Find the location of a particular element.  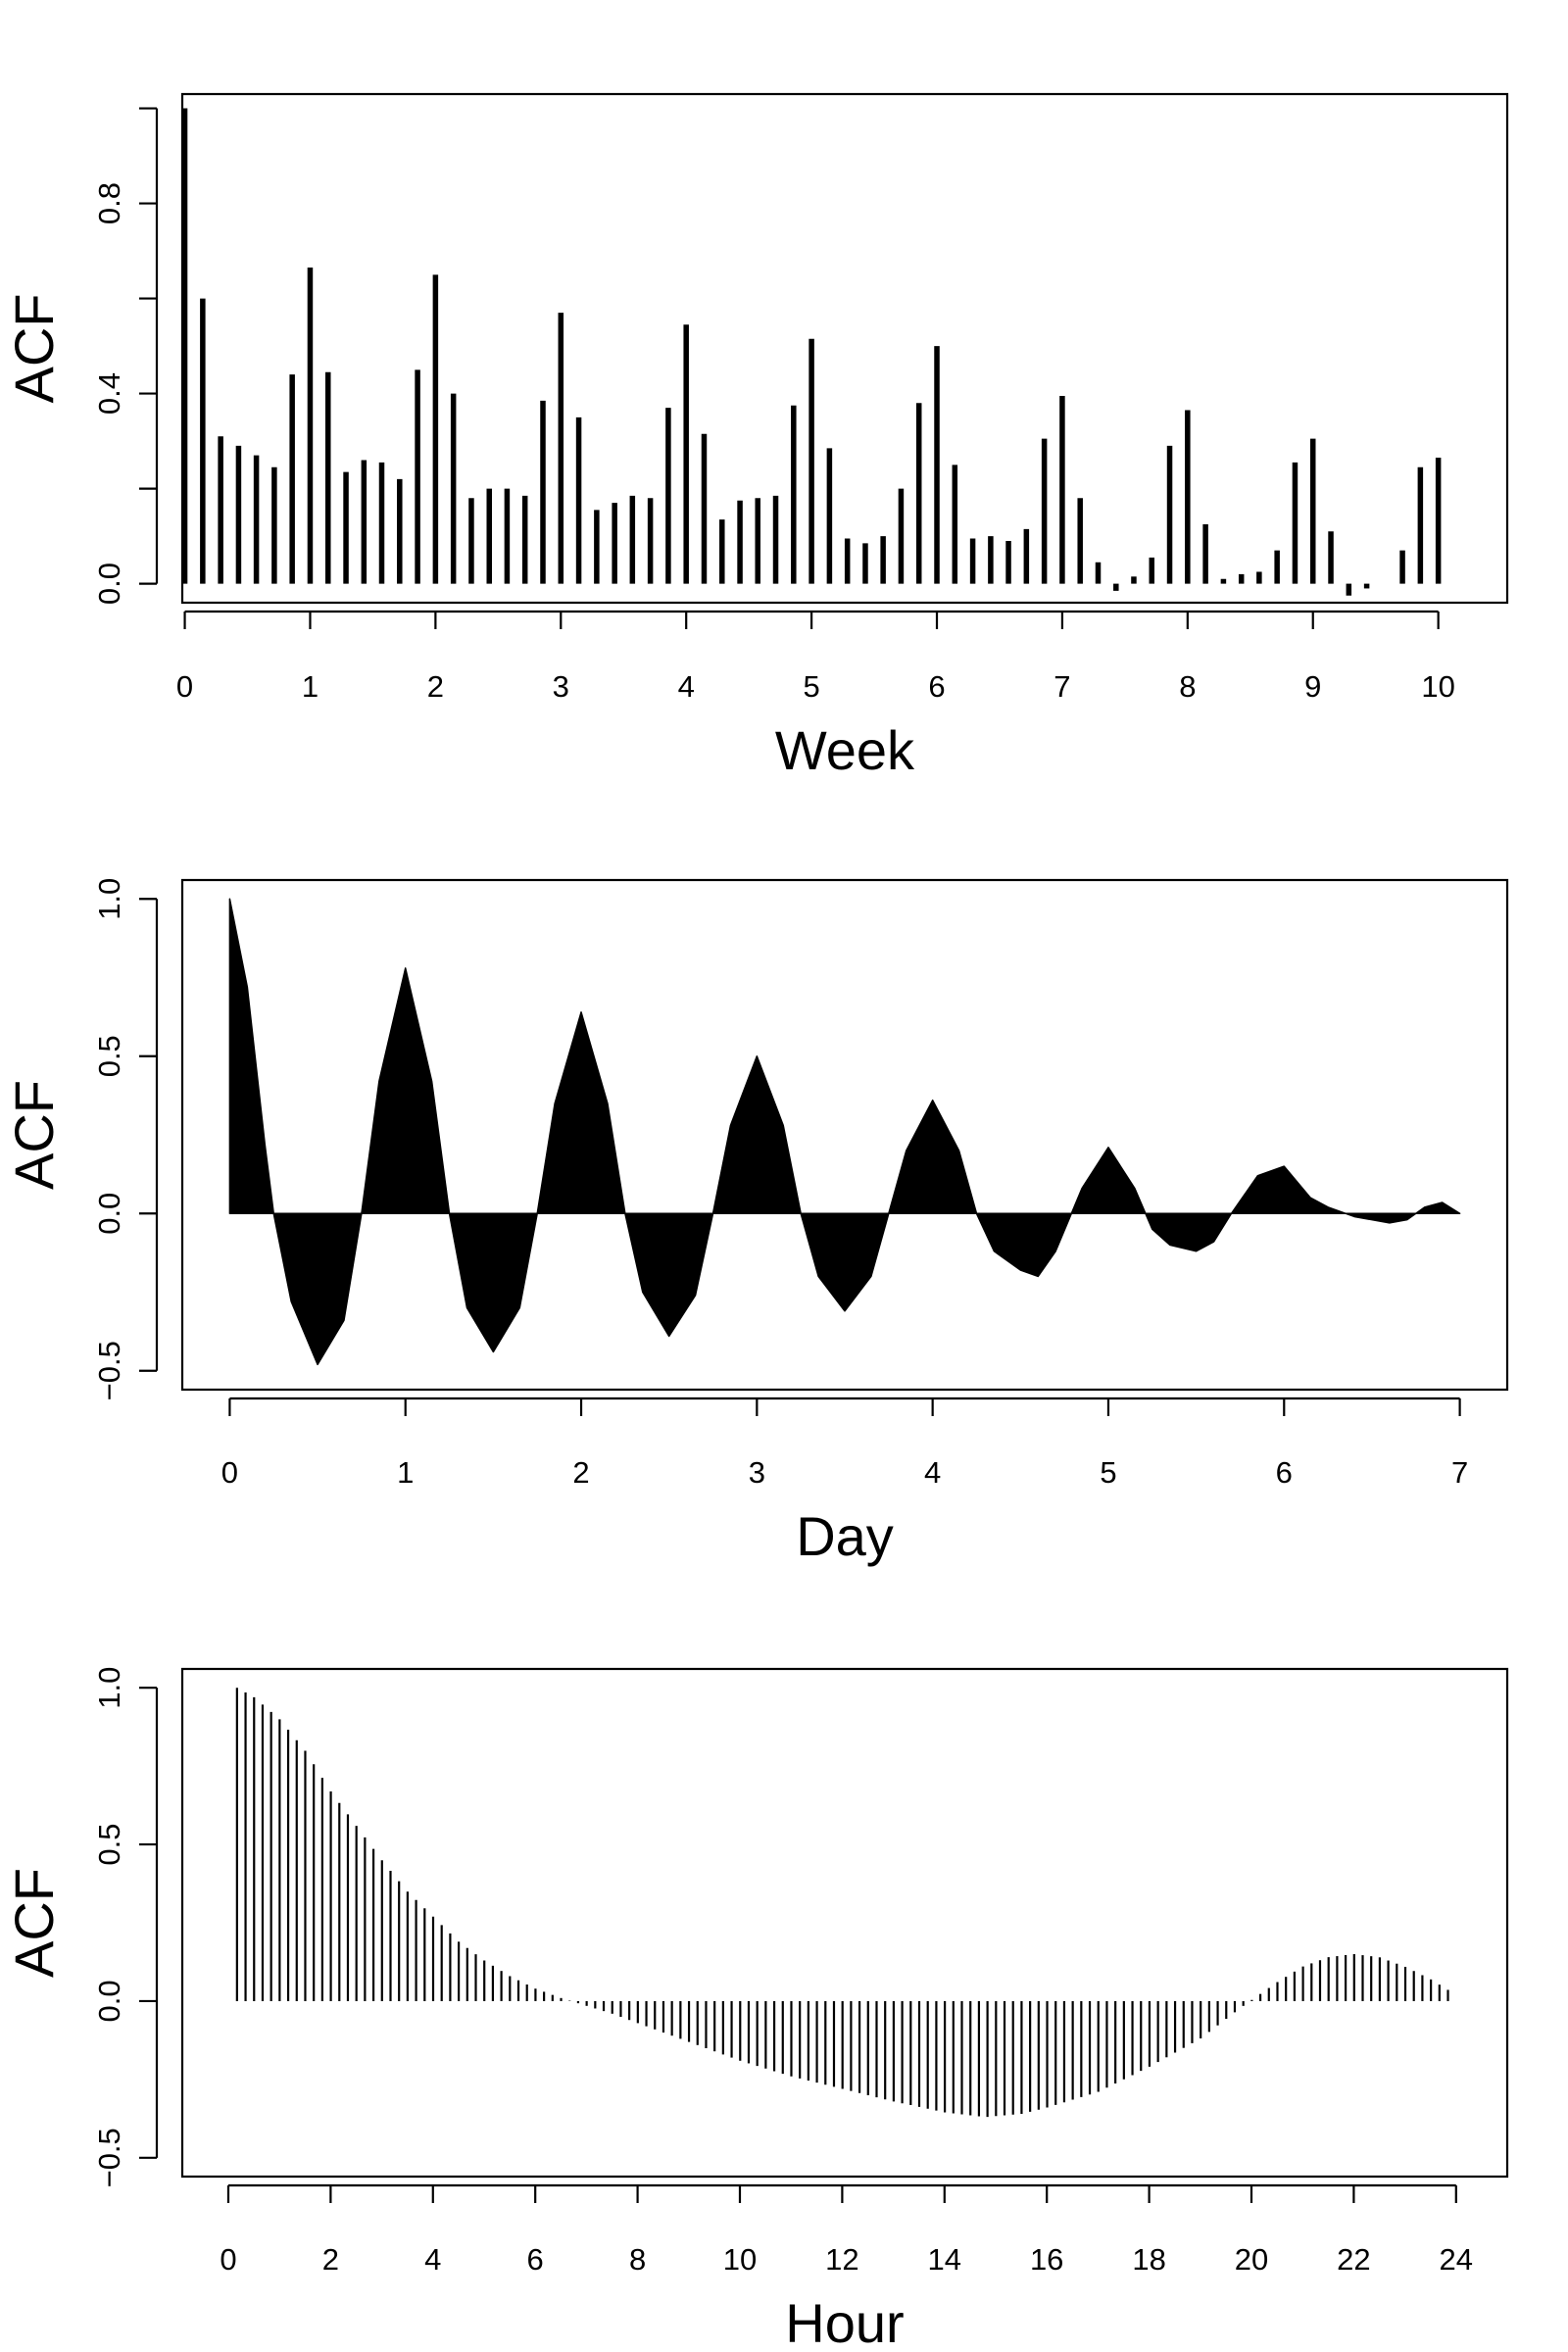

x-tick-label: 9 is located at coordinates (1312, 686).